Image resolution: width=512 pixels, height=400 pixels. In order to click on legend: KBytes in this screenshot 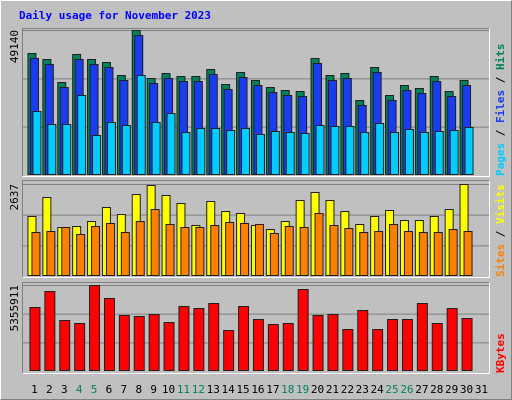, I will do `click(500, 353)`.